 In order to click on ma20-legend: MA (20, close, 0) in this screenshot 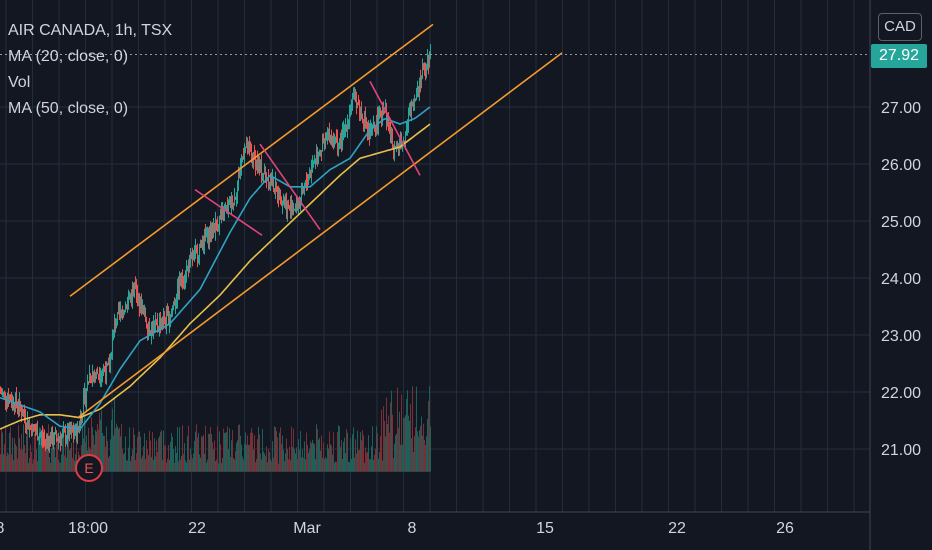, I will do `click(68, 56)`.